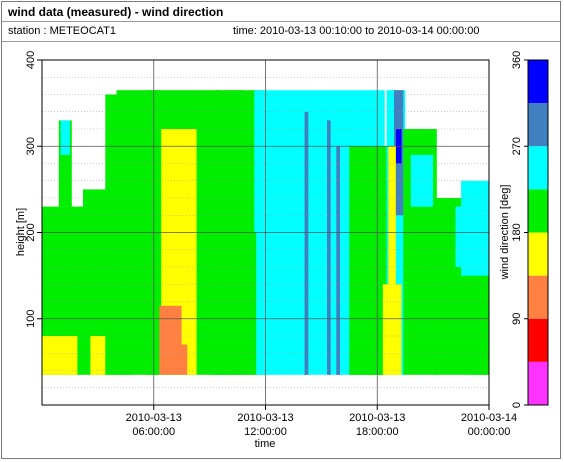  What do you see at coordinates (517, 232) in the screenshot?
I see `colorbar-tick-label: 180` at bounding box center [517, 232].